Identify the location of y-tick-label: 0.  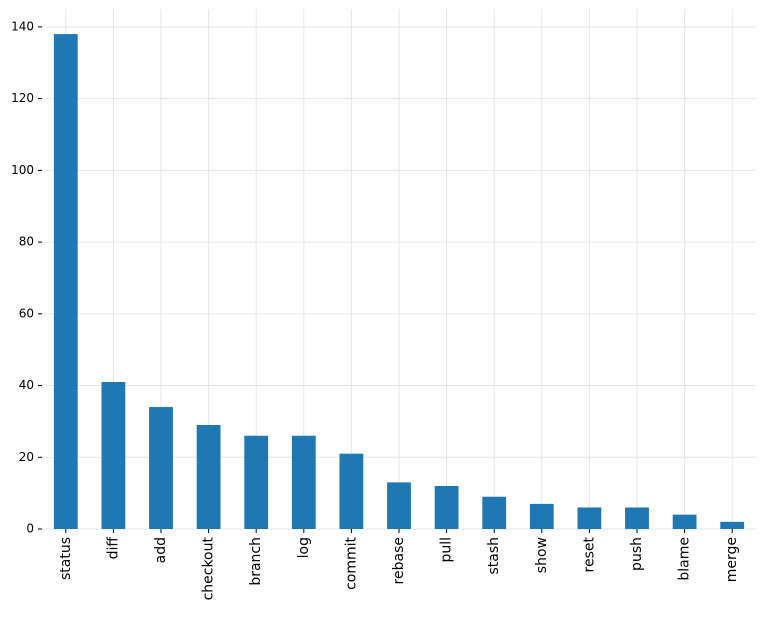
(30, 529).